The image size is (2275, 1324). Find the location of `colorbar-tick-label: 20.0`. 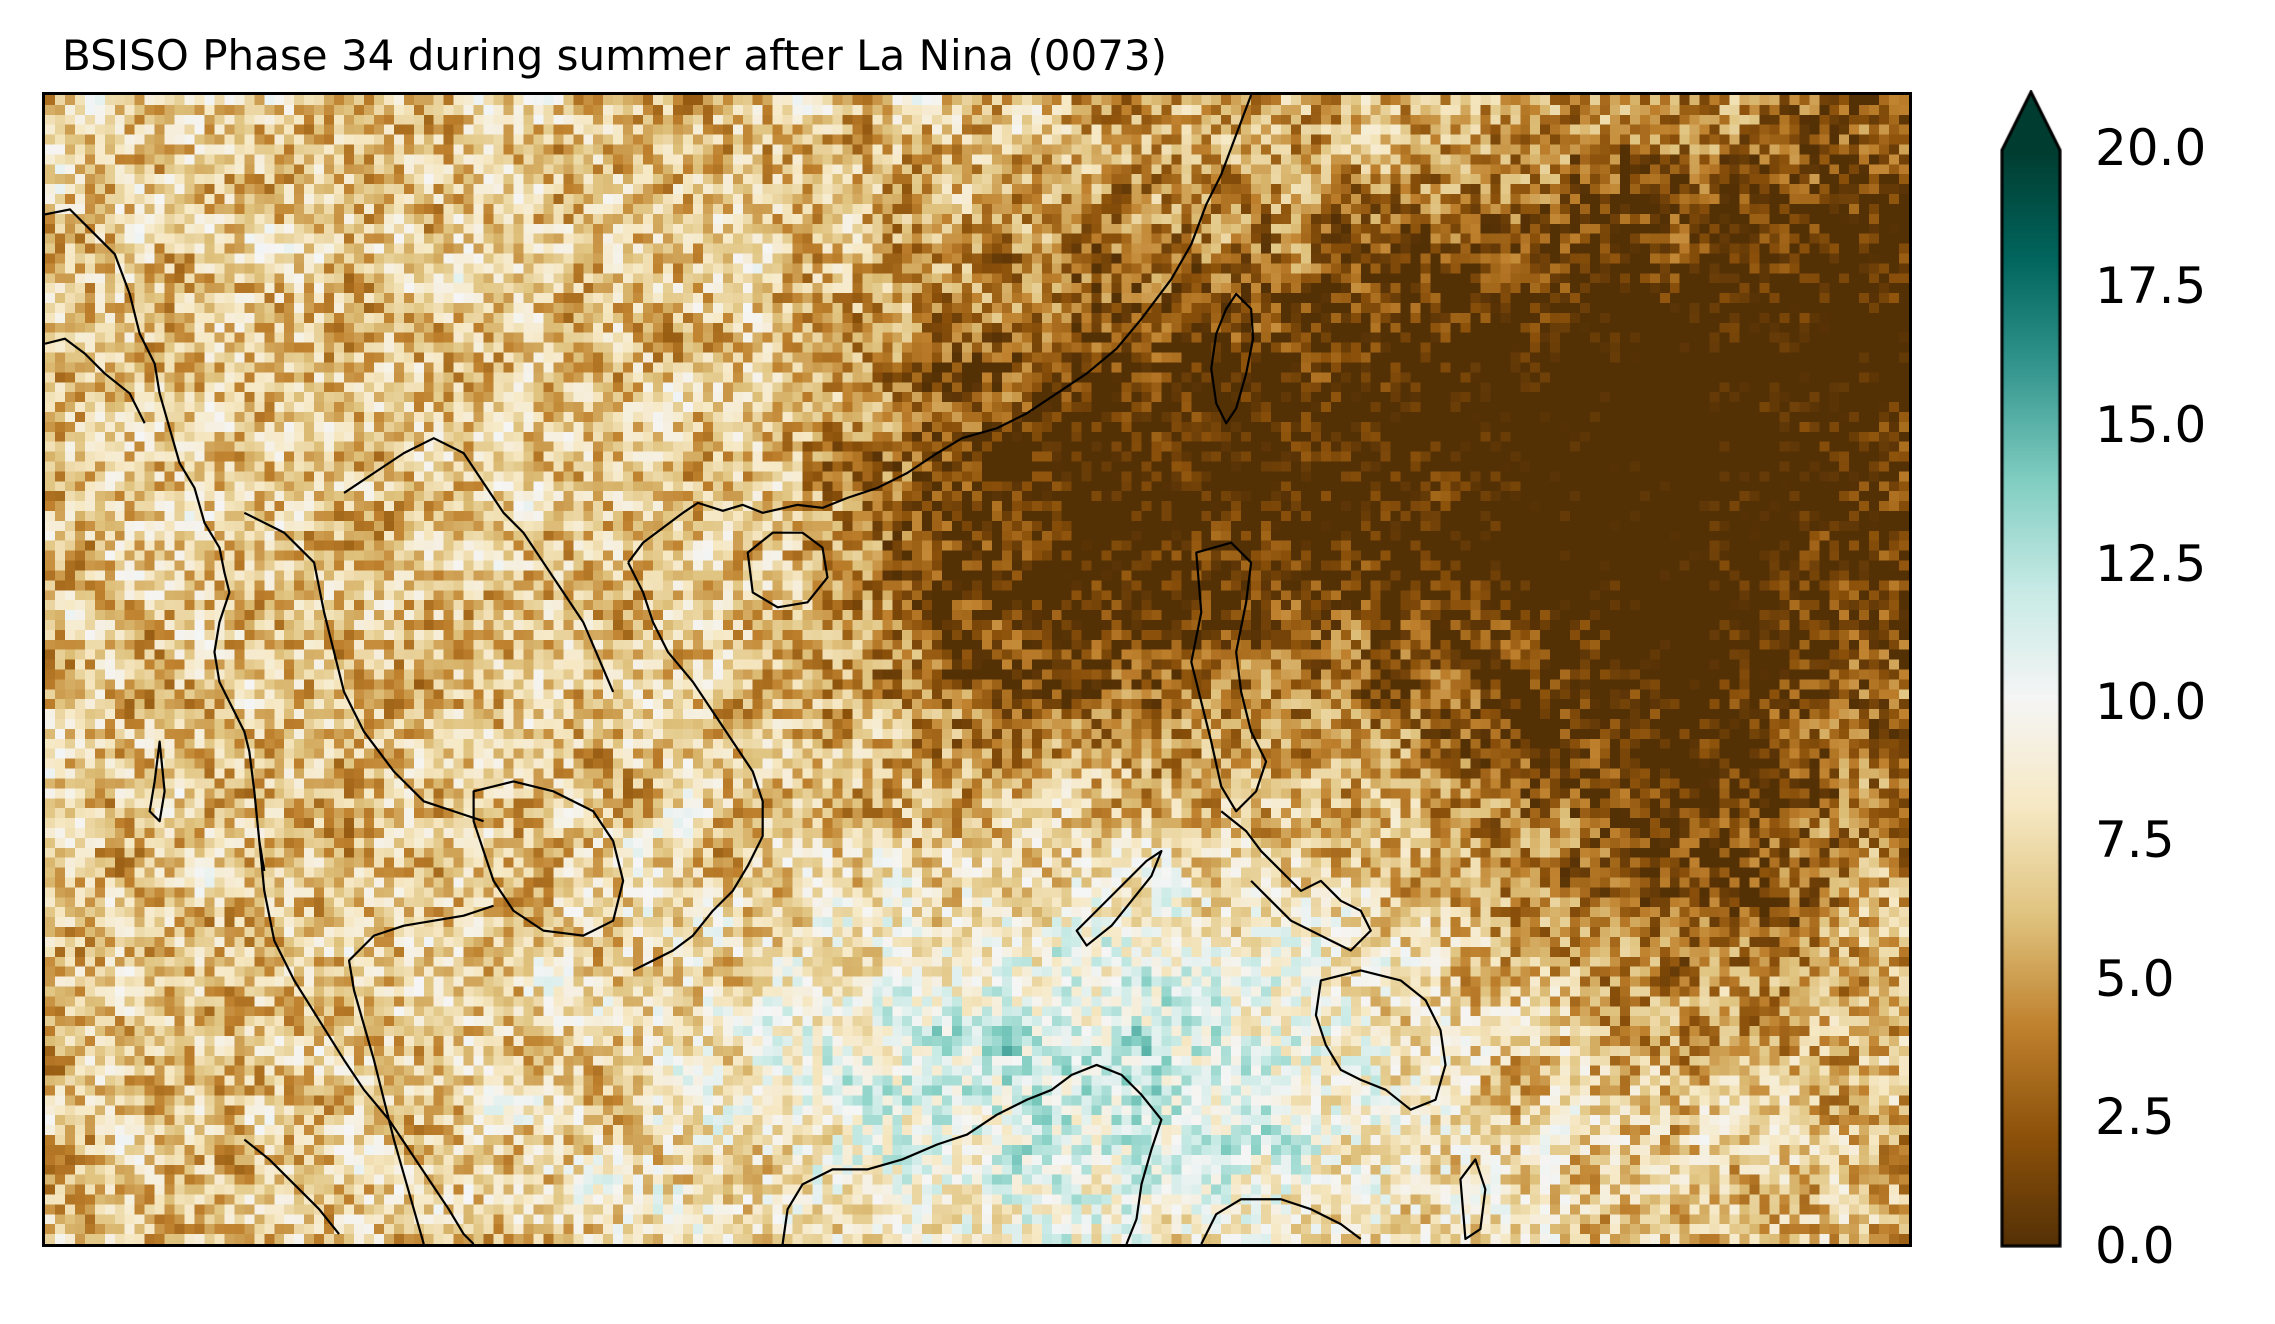

colorbar-tick-label: 20.0 is located at coordinates (2151, 148).